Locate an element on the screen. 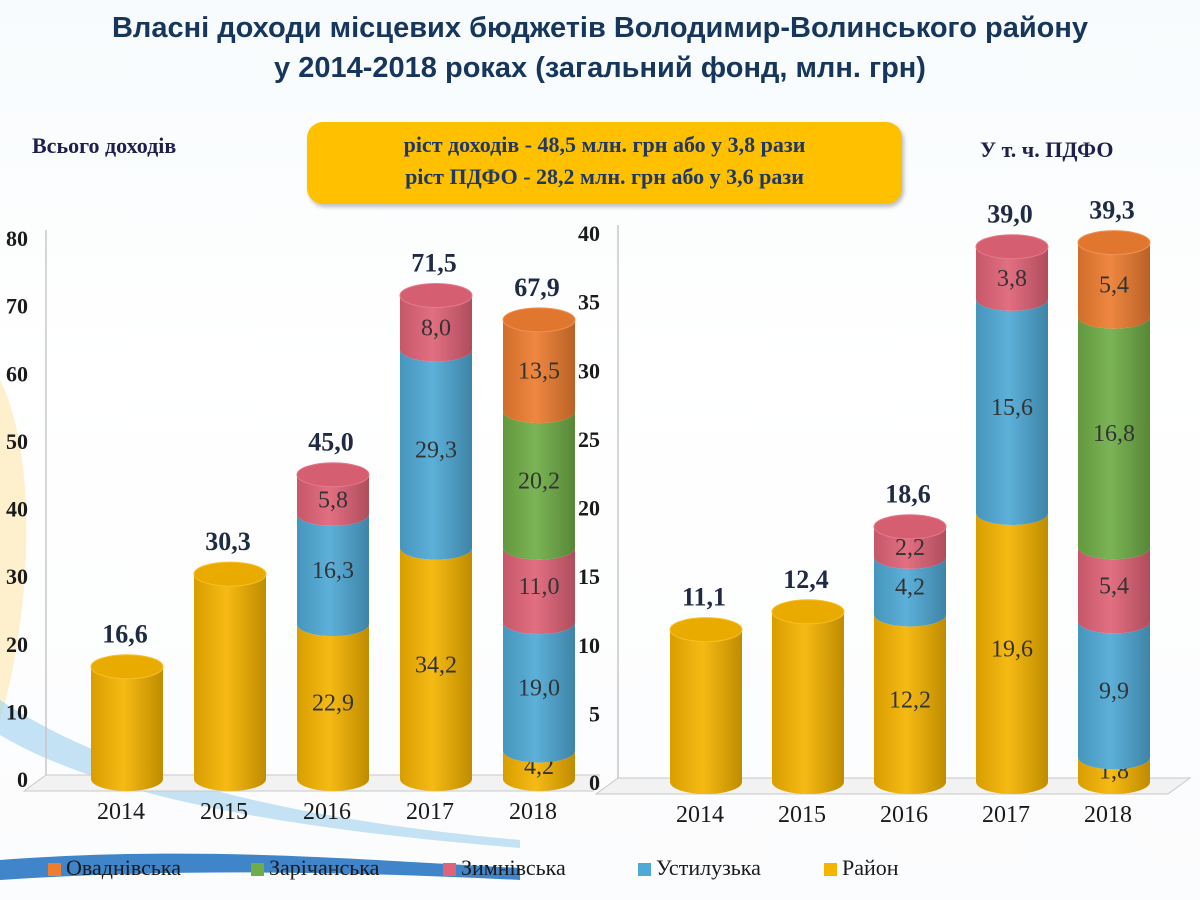 The width and height of the screenshot is (1200, 900). legend-item: Зарічанська is located at coordinates (315, 868).